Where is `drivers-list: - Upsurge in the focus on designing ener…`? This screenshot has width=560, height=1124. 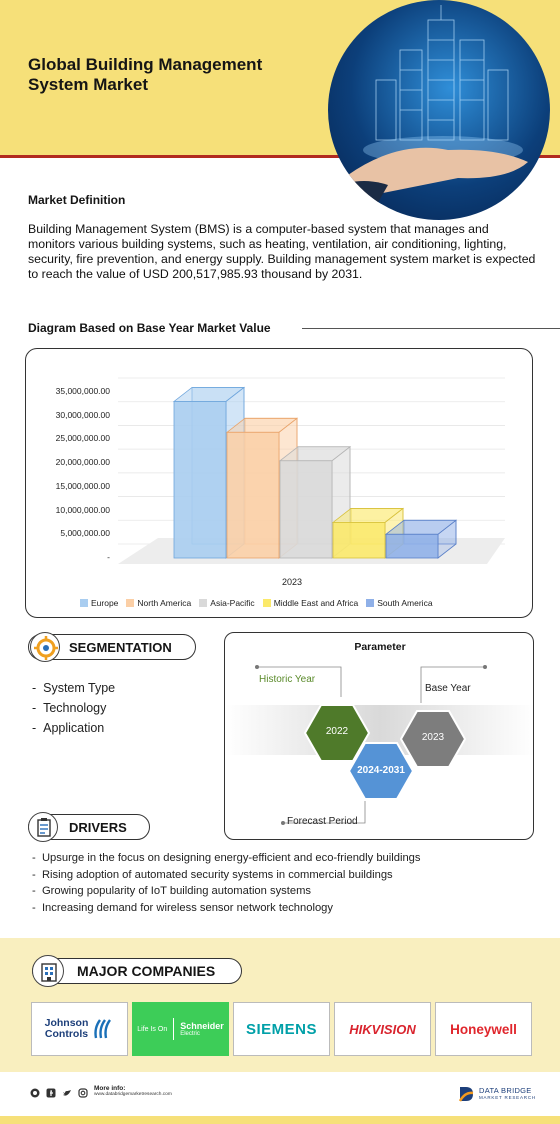 drivers-list: - Upsurge in the focus on designing ener… is located at coordinates (226, 885).